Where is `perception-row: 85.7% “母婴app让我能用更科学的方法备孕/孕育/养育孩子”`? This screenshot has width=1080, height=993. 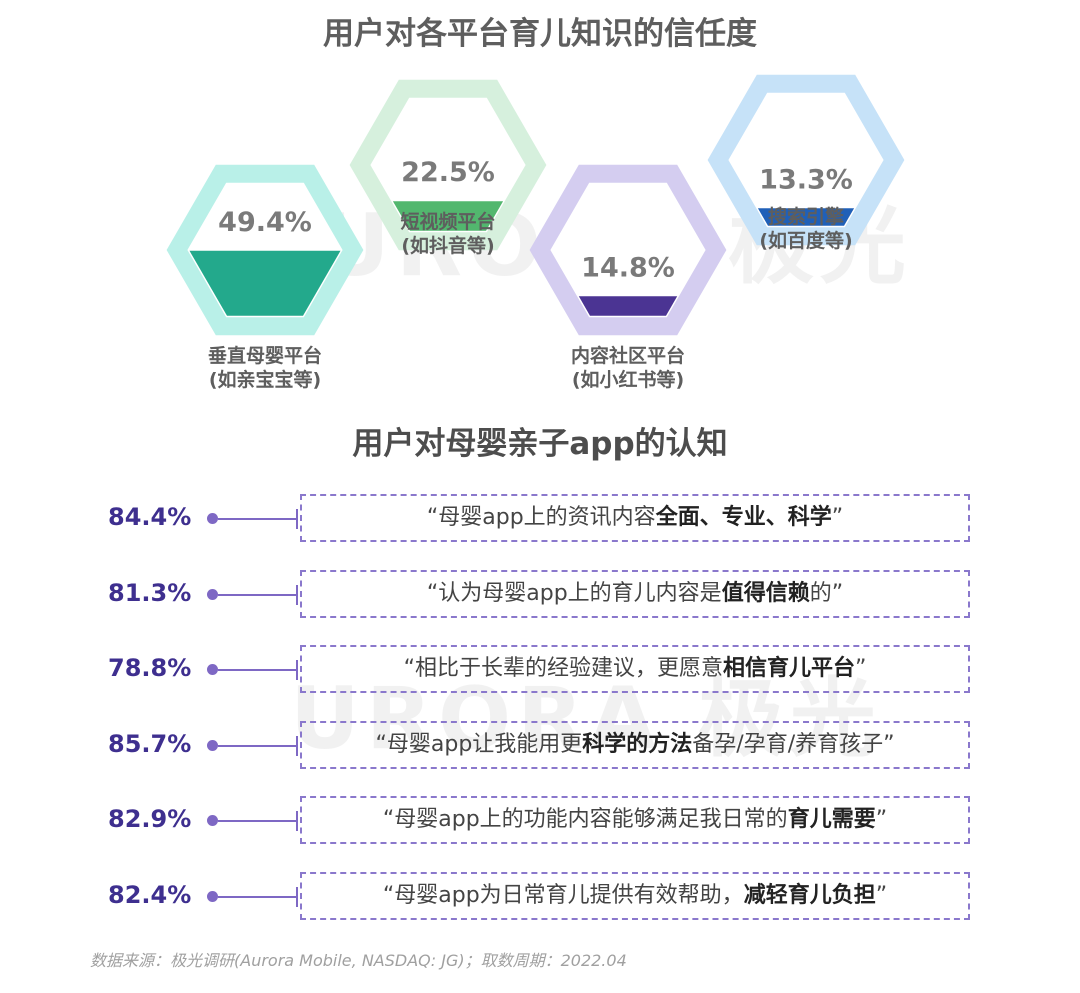 perception-row: 85.7% “母婴app让我能用更科学的方法备孕/孕育/养育孩子” is located at coordinates (540, 744).